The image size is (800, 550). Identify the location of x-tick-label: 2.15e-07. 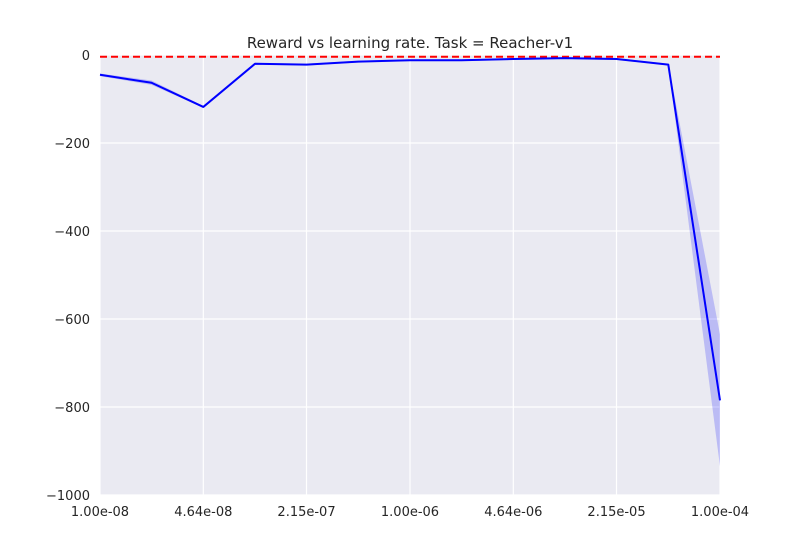
(306, 512).